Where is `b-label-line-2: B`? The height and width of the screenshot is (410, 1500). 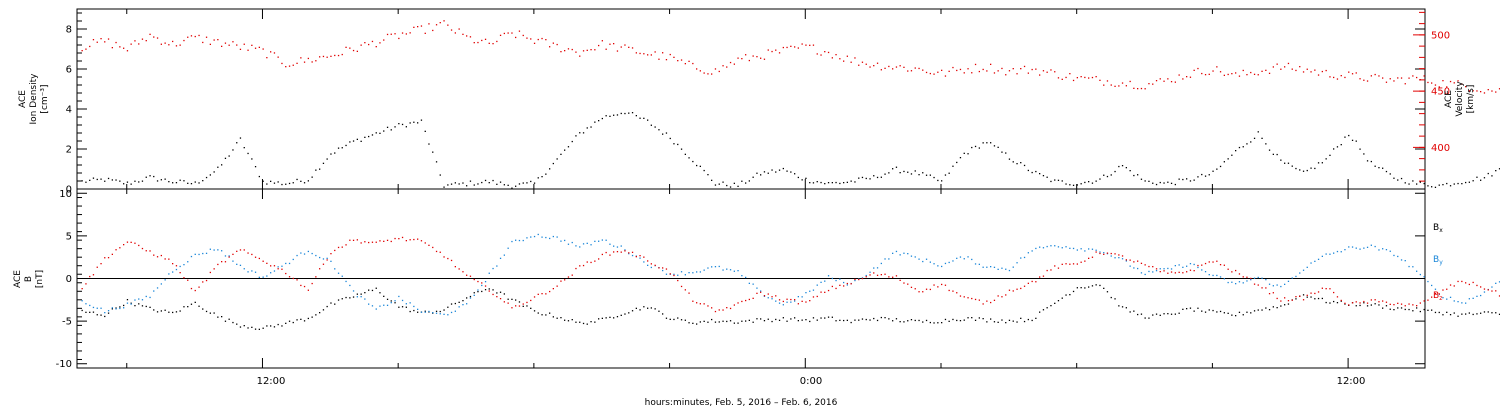
b-label-line-2: B is located at coordinates (29, 279).